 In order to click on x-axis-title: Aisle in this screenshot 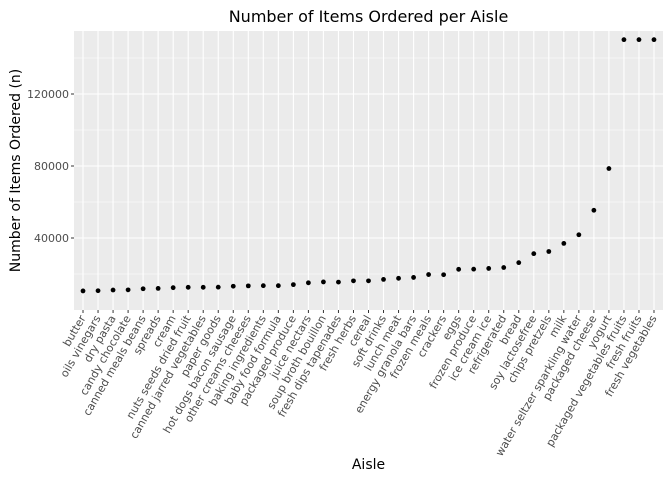, I will do `click(368, 465)`.